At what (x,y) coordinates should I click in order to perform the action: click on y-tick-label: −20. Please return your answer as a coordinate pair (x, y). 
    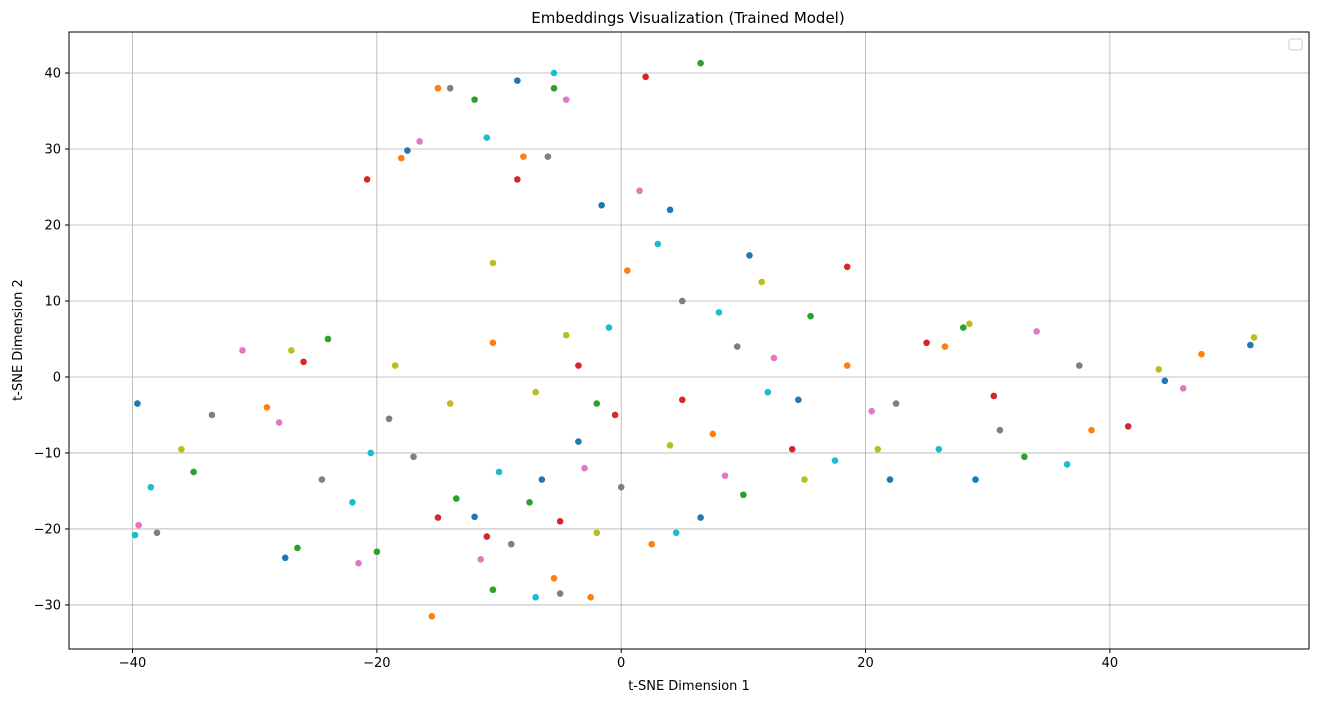
    Looking at the image, I should click on (47, 529).